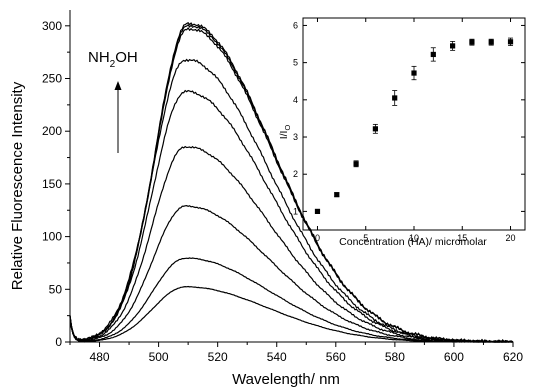  What do you see at coordinates (365, 238) in the screenshot?
I see `inset-x-tick-label: 5` at bounding box center [365, 238].